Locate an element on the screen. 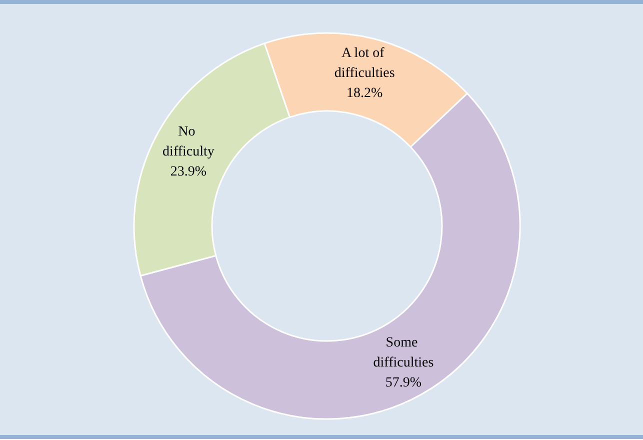 The height and width of the screenshot is (440, 643). slice-label: Some difficulties is located at coordinates (403, 353).